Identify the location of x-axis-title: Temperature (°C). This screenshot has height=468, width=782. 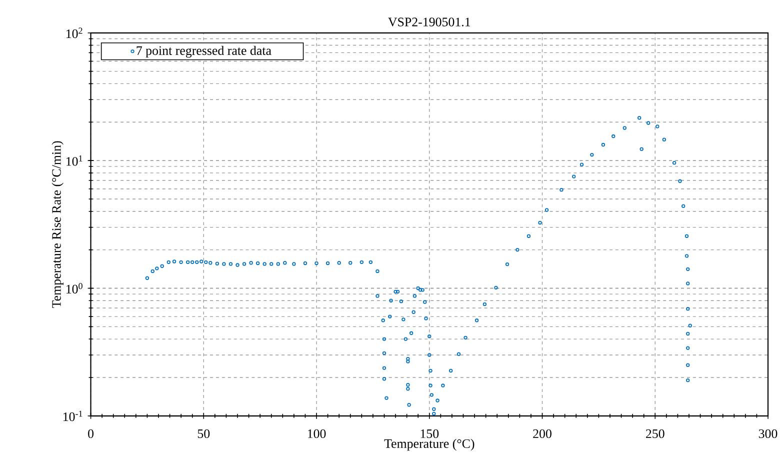
(429, 445).